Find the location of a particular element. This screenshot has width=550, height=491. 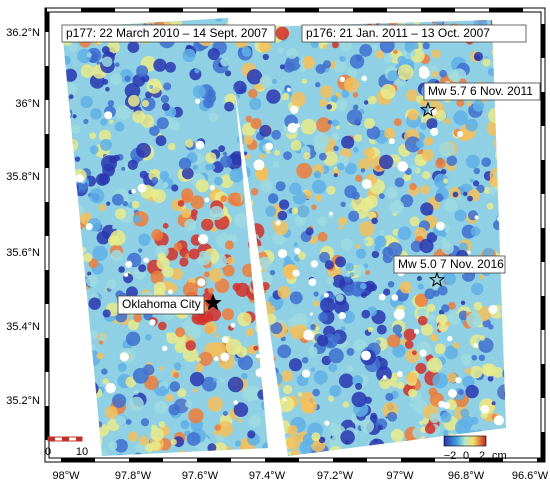

lon-label: 98°W is located at coordinates (66, 476).